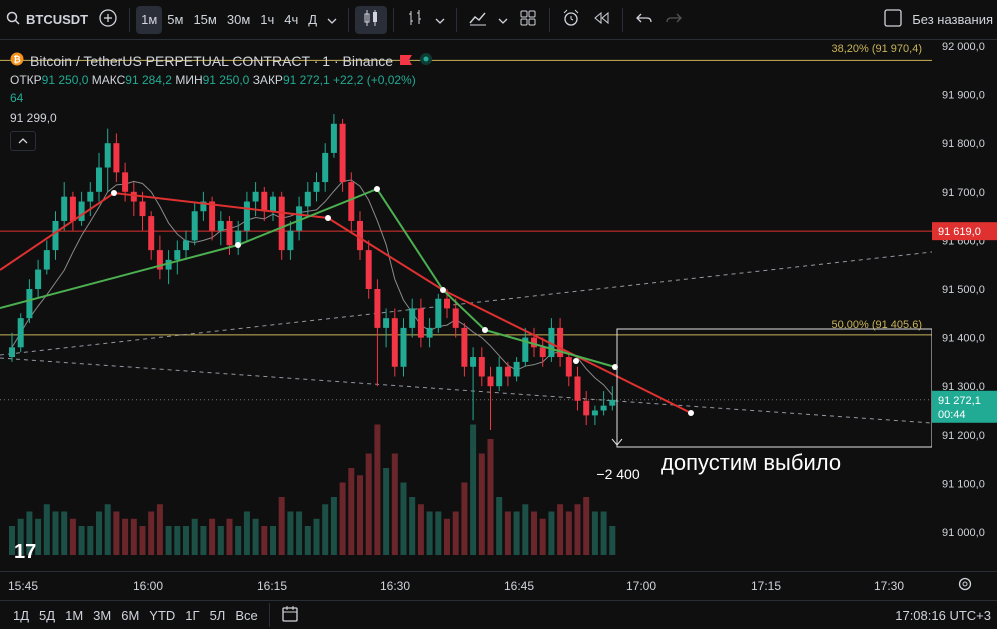 The width and height of the screenshot is (997, 629). Describe the element at coordinates (267, 19) in the screenshot. I see `interval-button-4: 1ч` at that location.